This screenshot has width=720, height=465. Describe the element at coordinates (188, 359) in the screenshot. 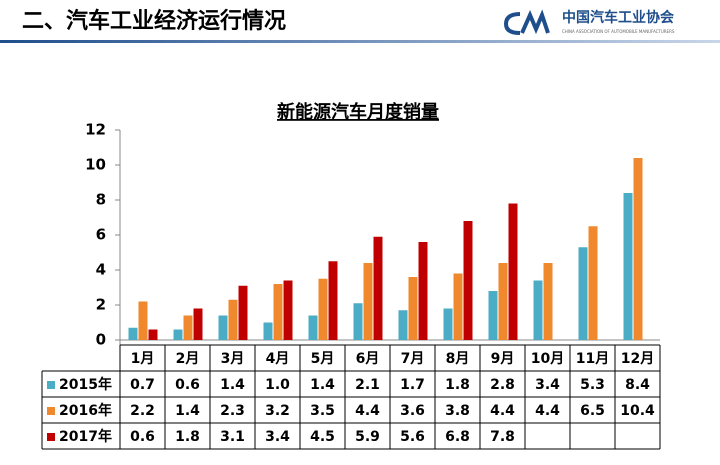

I see `x-tick-label: 2月` at that location.